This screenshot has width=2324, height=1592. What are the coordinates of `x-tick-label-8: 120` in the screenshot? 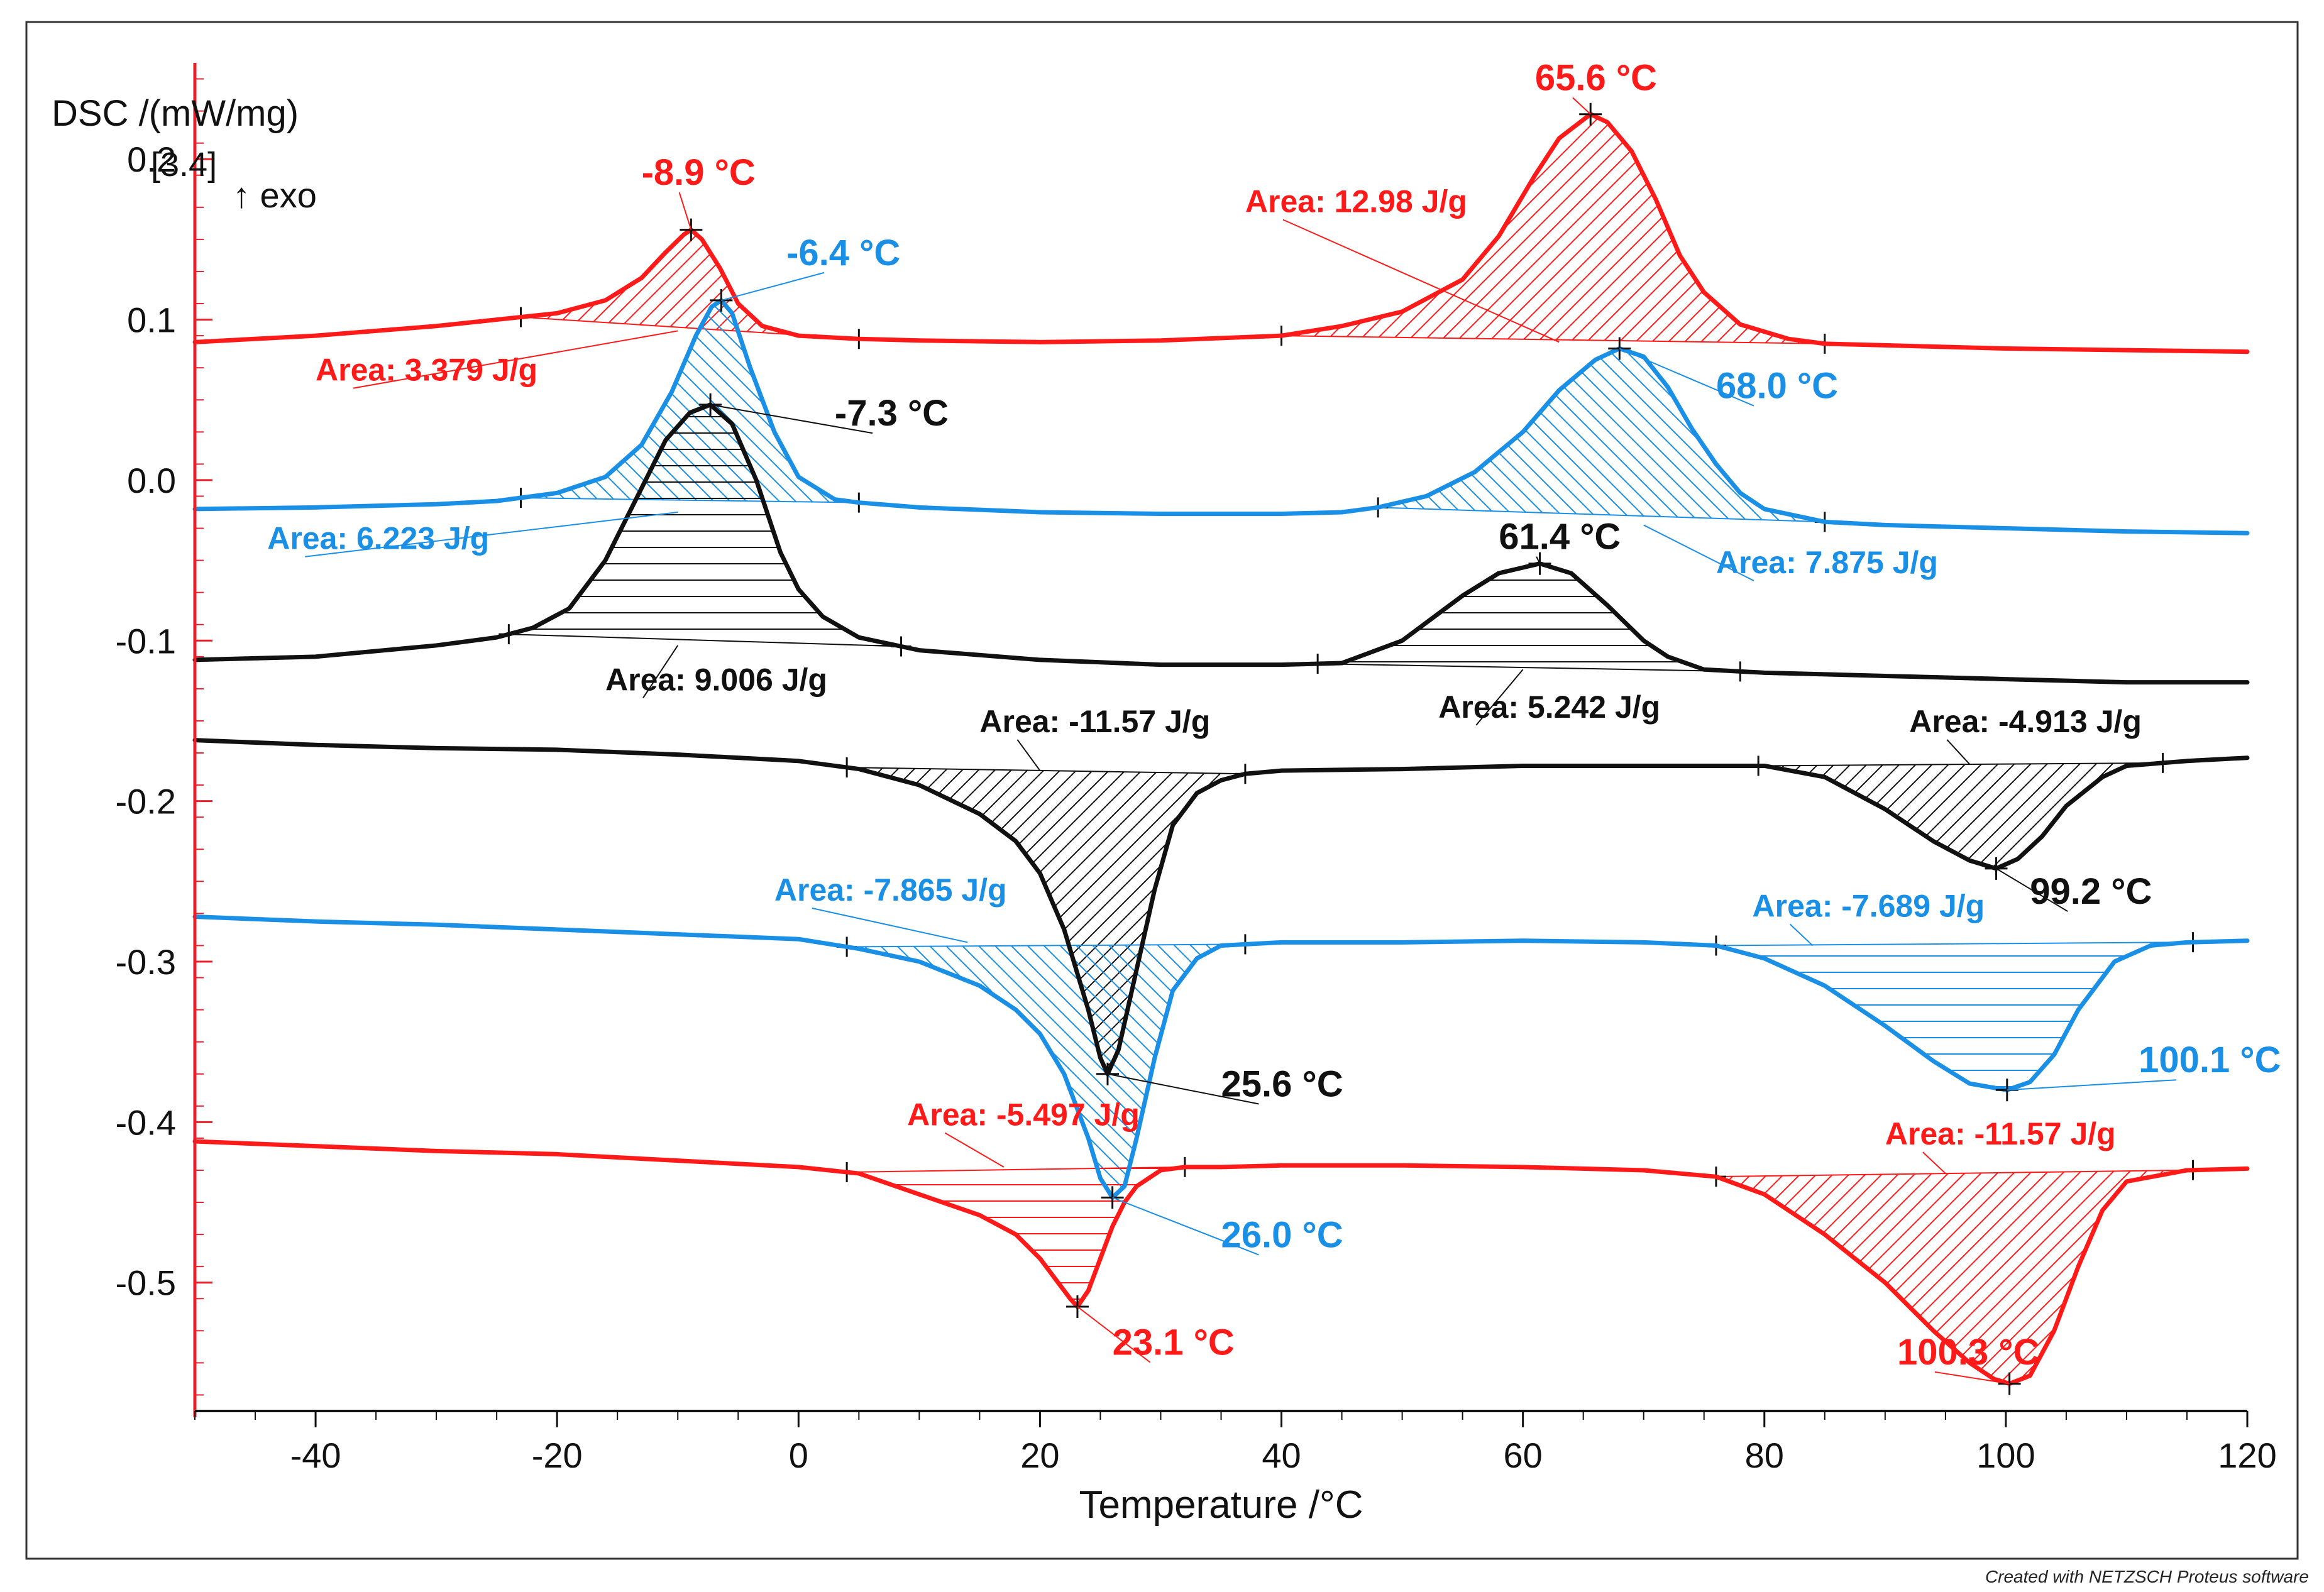 It's located at (2247, 1455).